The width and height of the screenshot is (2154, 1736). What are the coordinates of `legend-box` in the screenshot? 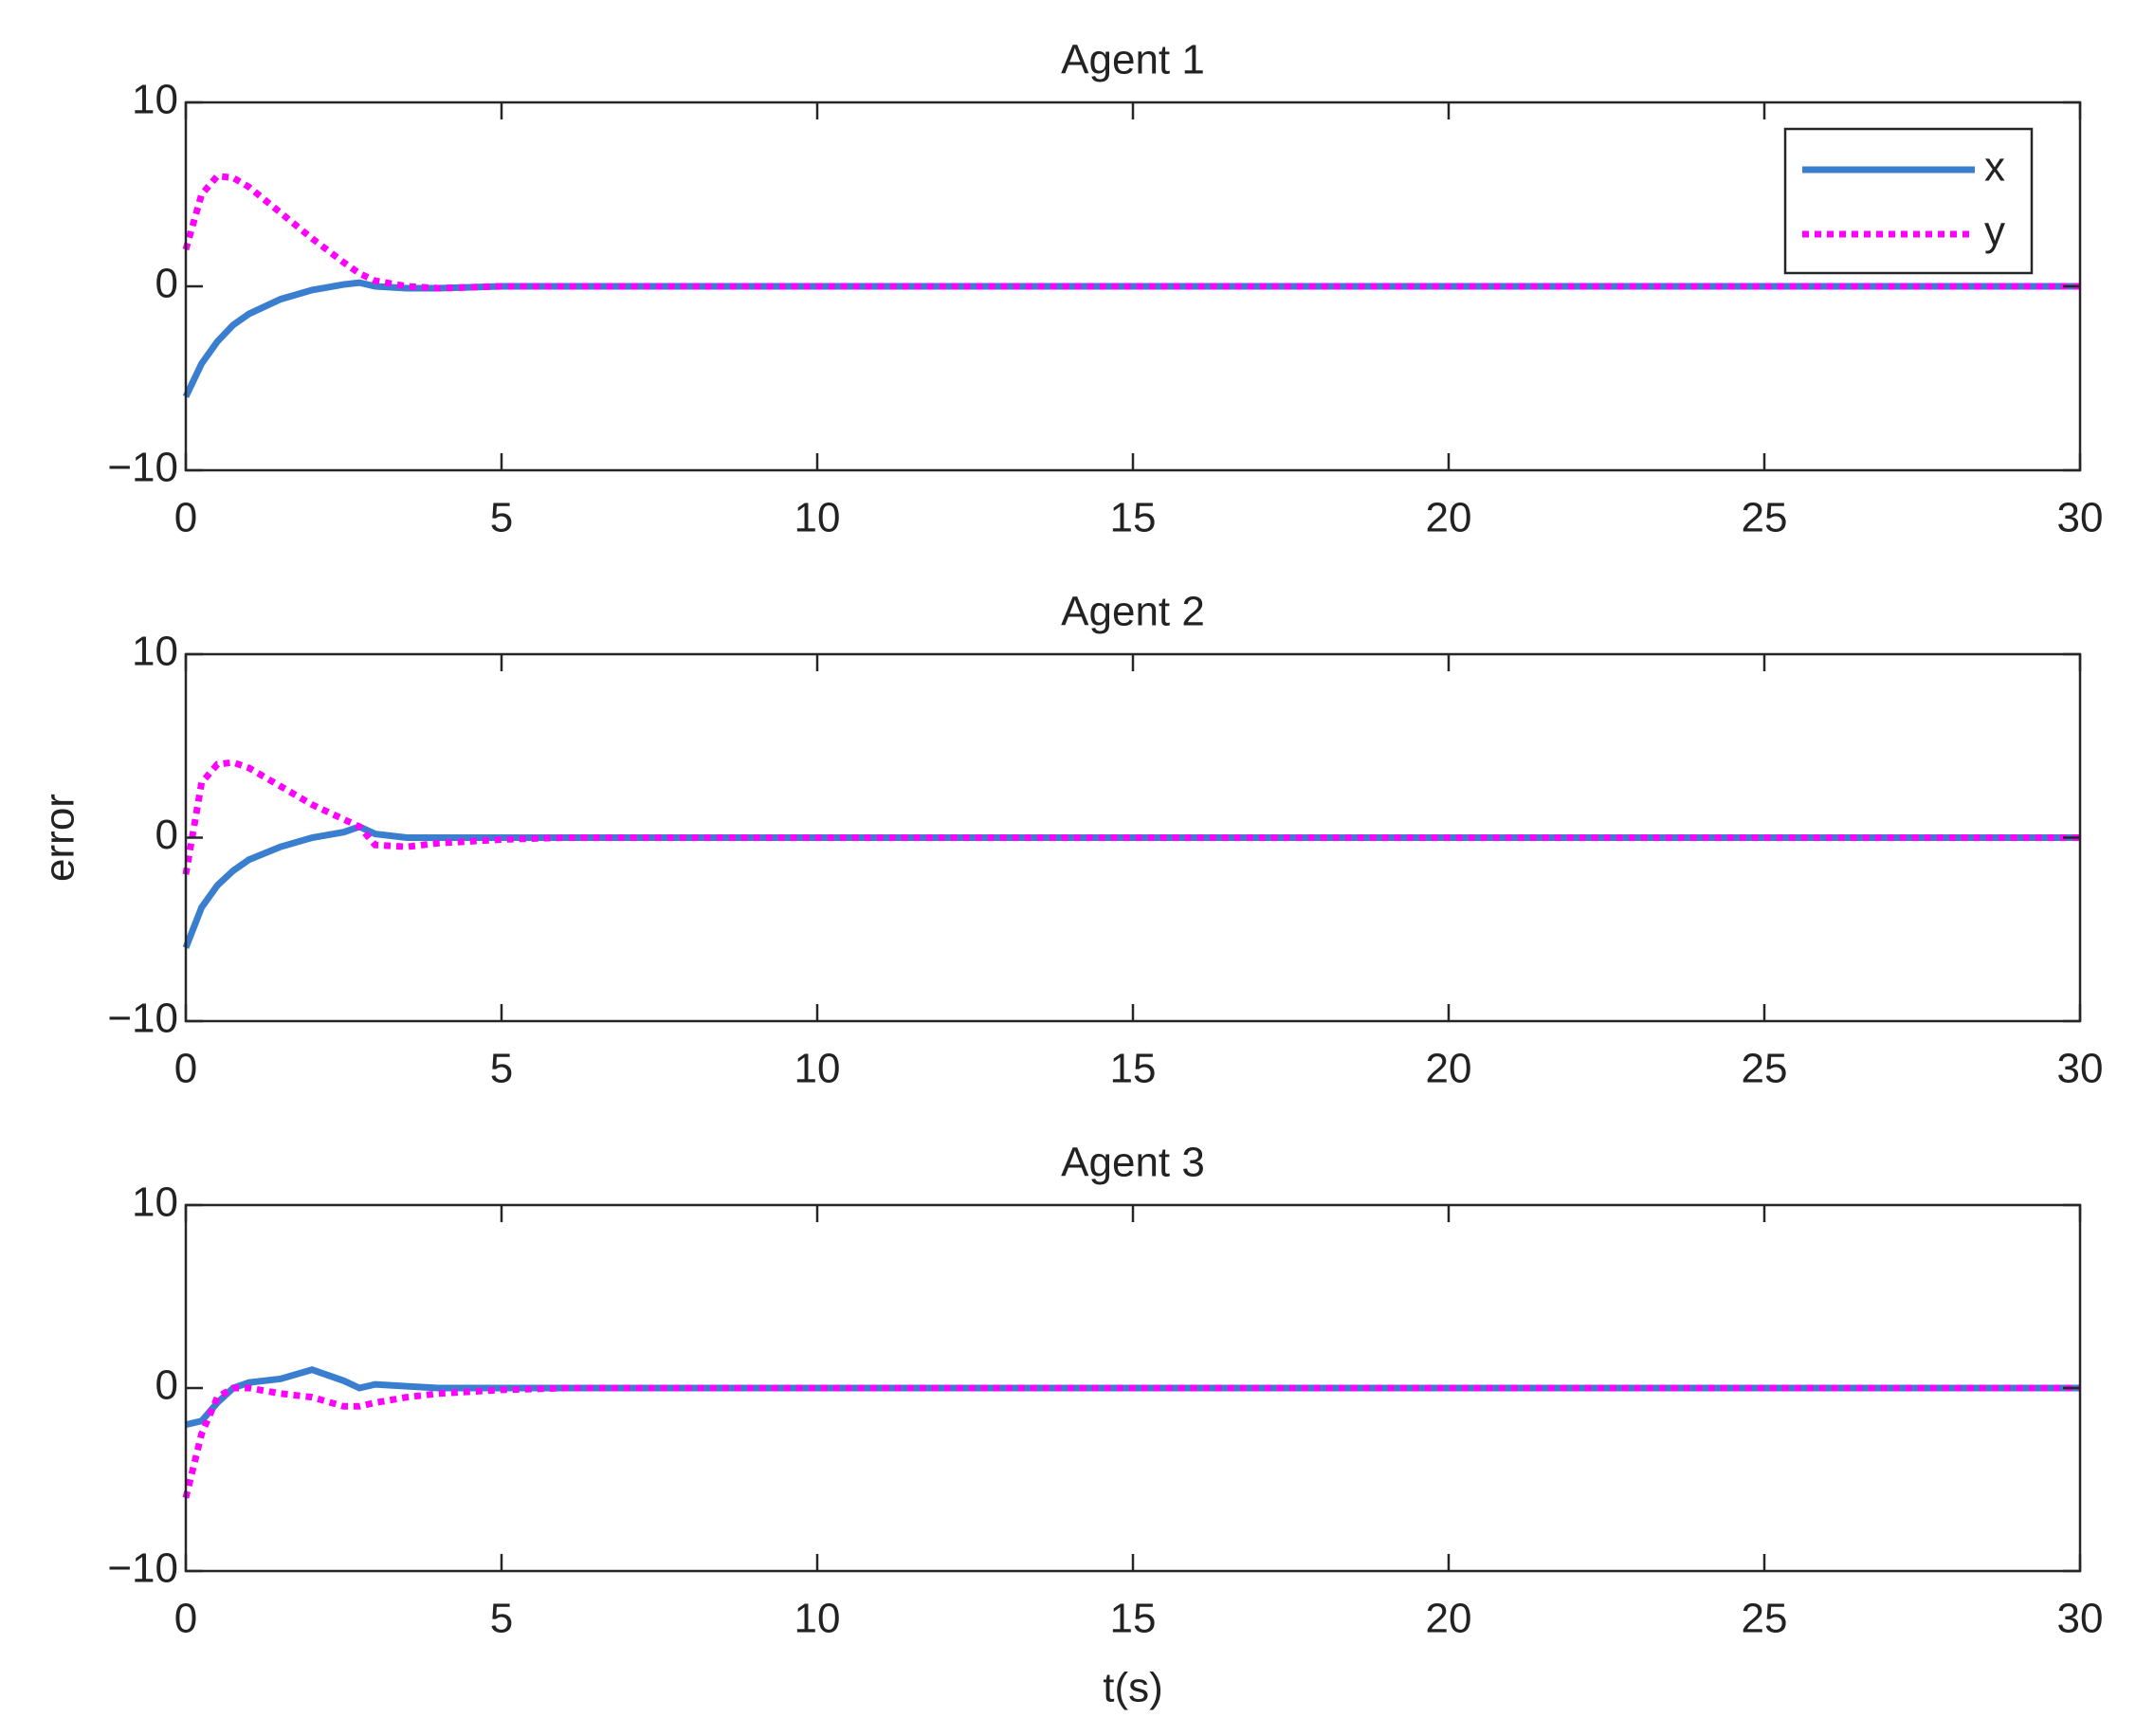 It's located at (1908, 201).